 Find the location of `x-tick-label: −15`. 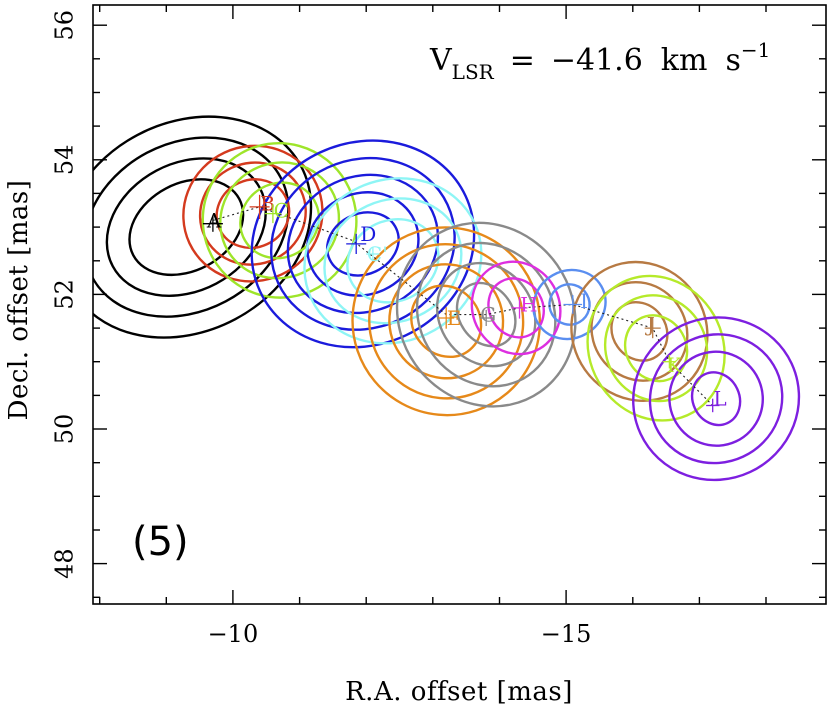

x-tick-label: −15 is located at coordinates (566, 634).